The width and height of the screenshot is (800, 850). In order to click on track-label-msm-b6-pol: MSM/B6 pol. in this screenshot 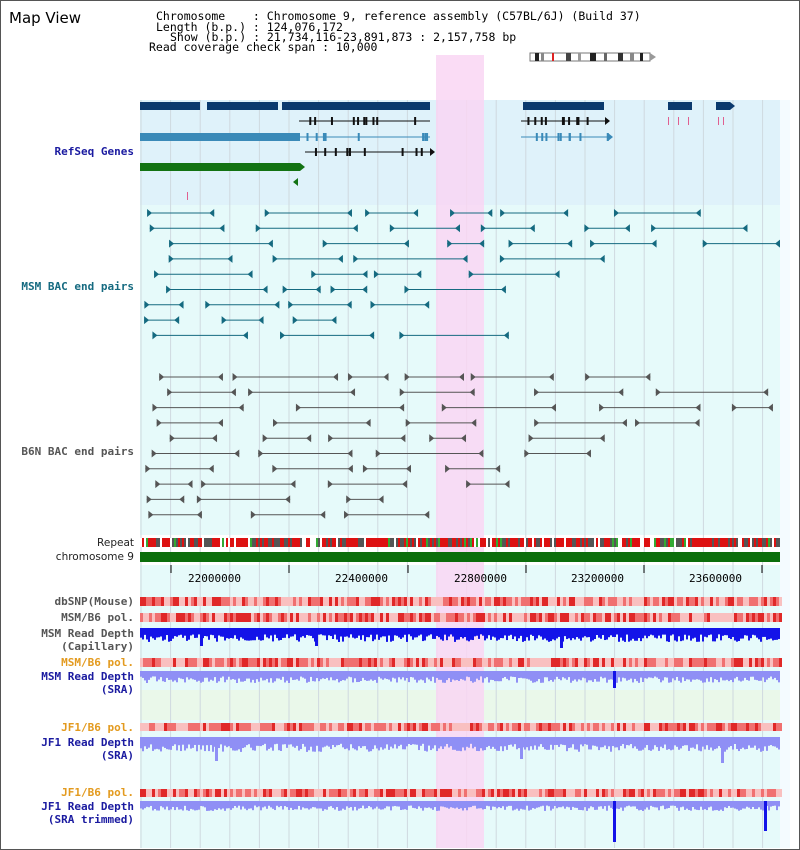, I will do `click(97, 617)`.